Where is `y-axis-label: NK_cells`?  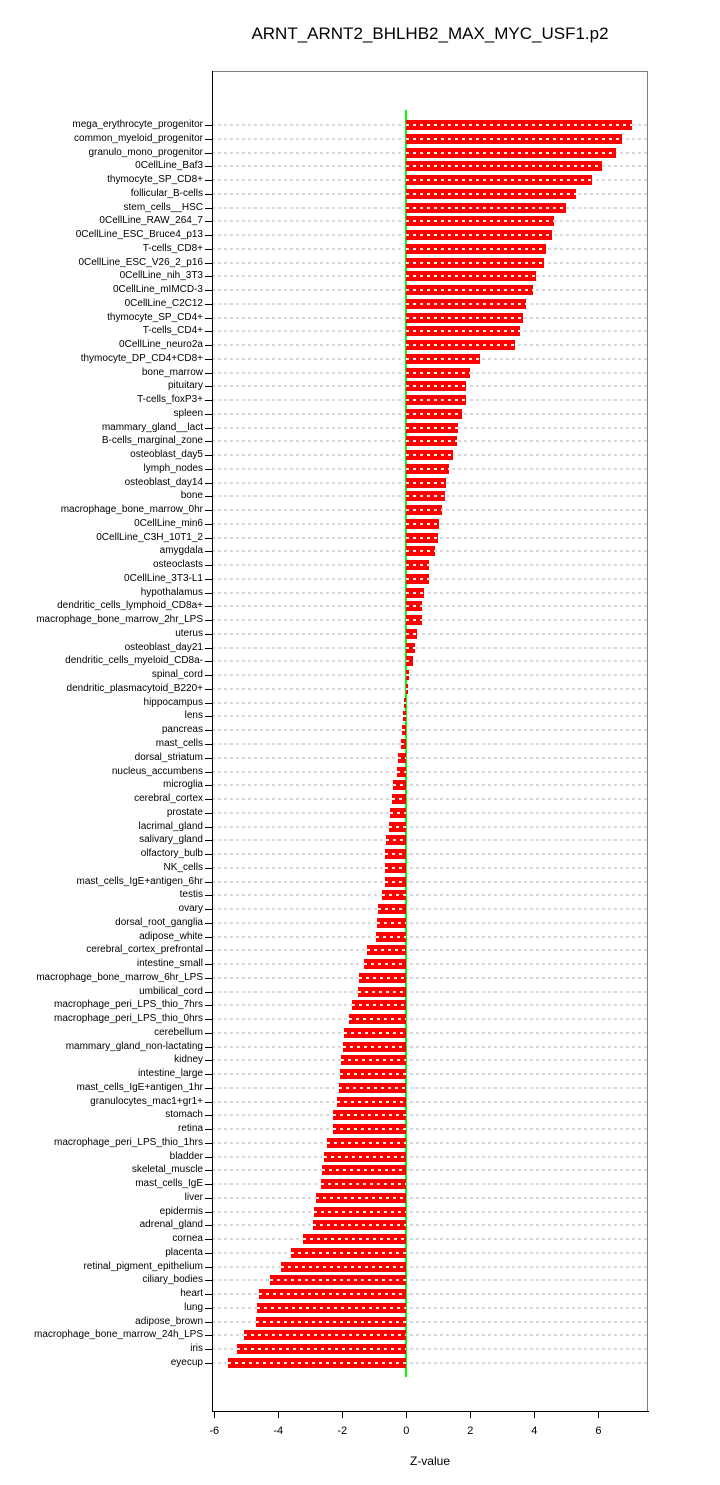
y-axis-label: NK_cells is located at coordinates (183, 867).